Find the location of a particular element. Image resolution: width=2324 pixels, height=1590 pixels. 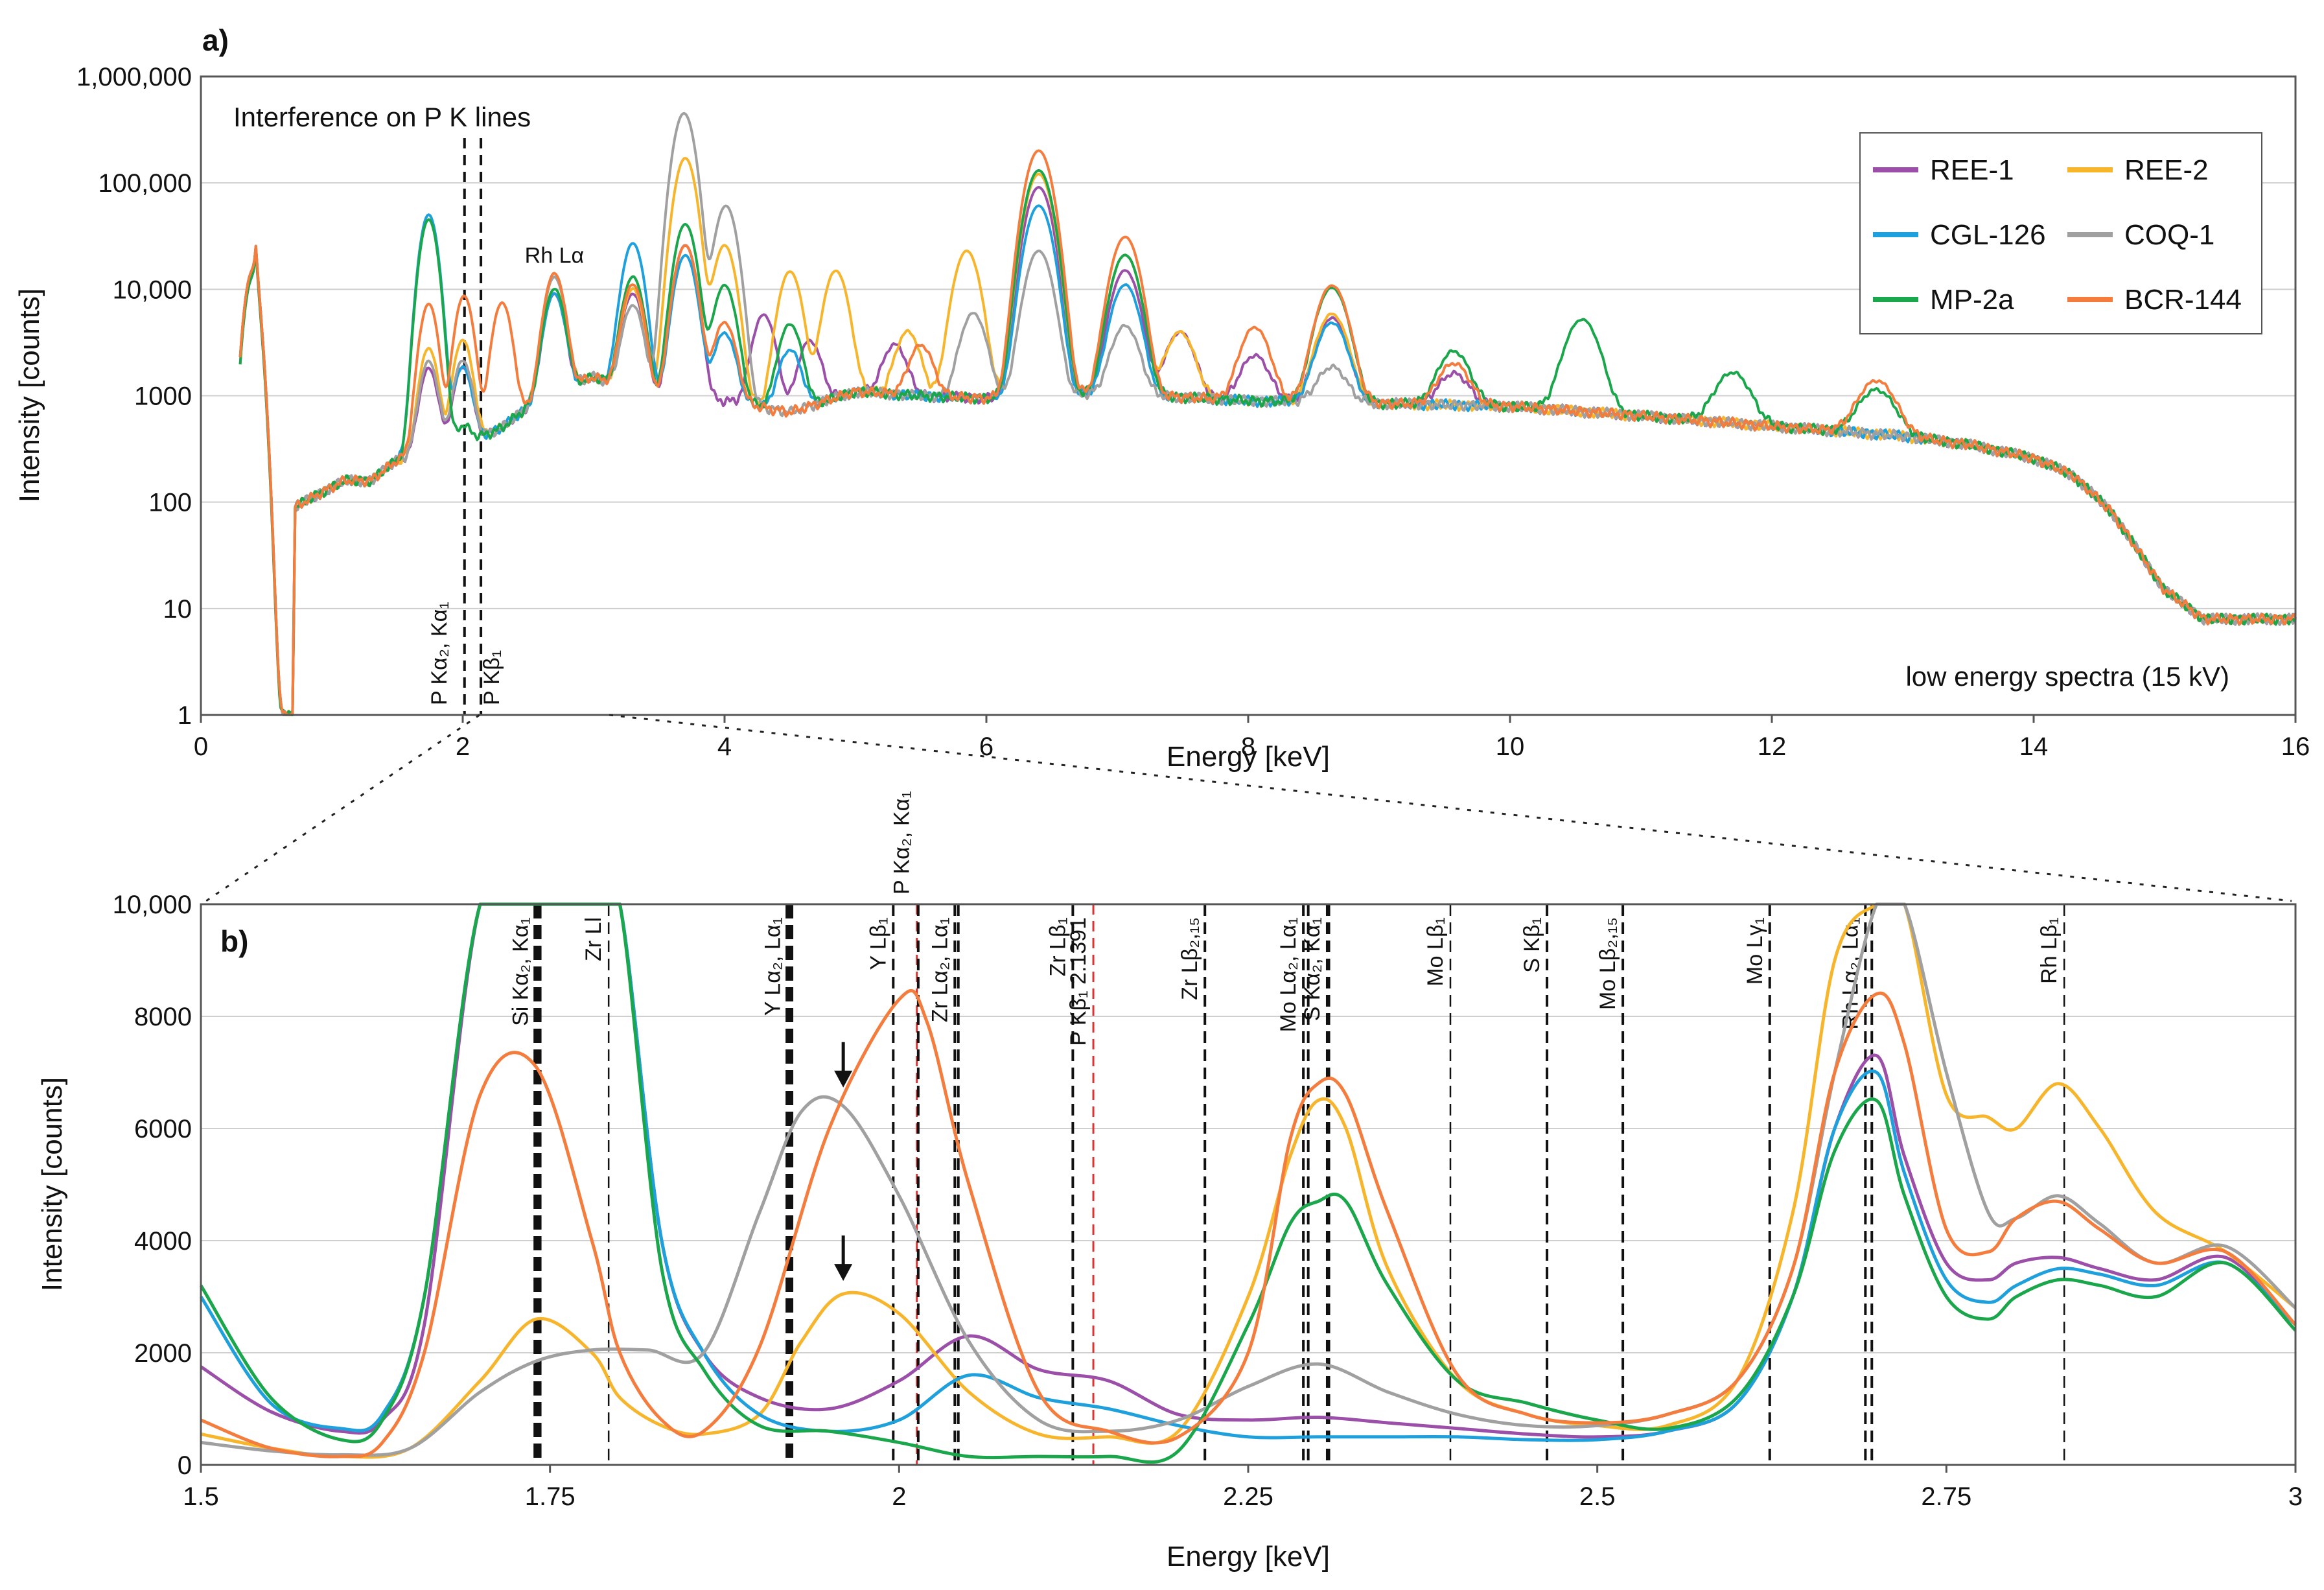

panel-b-ref-line-label: Si Kα₂, Kα₁ is located at coordinates (521, 971).